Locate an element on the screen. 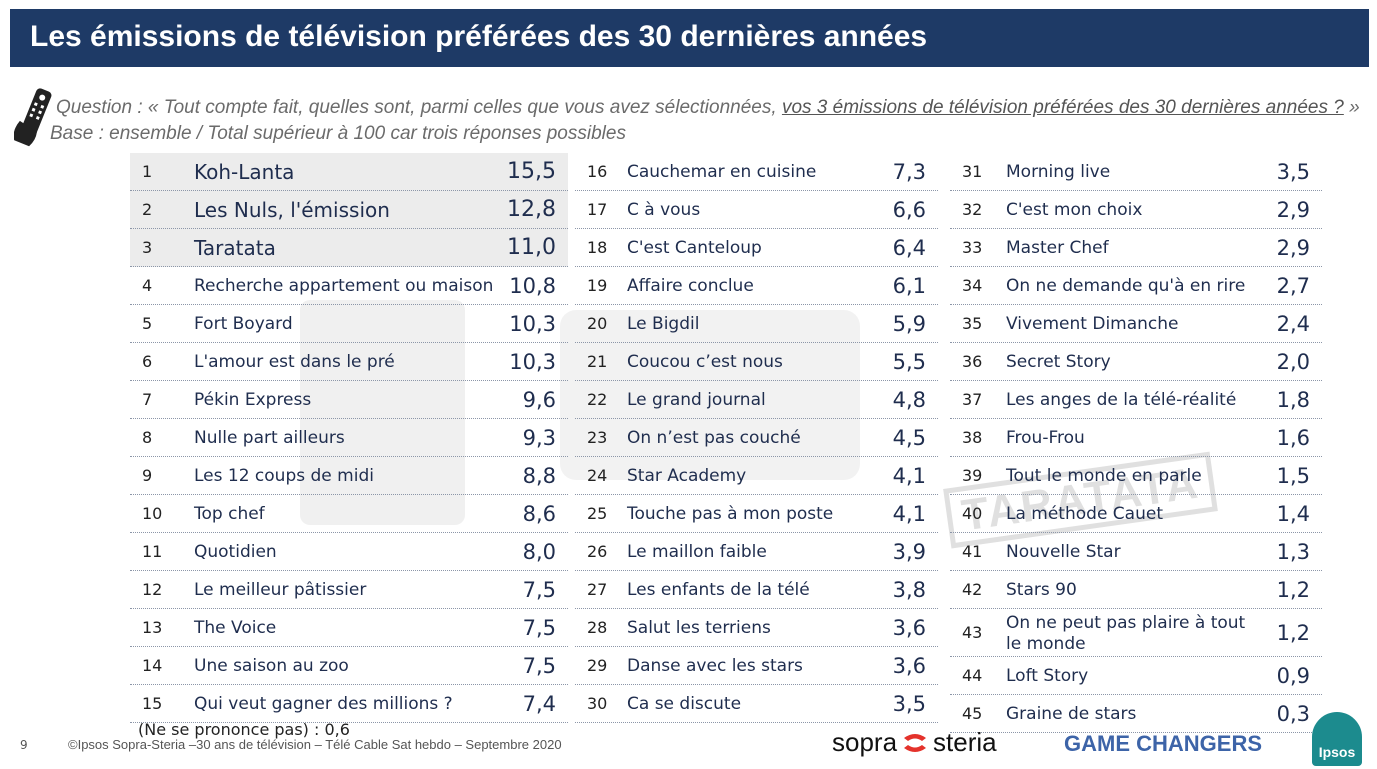  table-row: 18 C'est Canteloup 6,4 is located at coordinates (756, 248).